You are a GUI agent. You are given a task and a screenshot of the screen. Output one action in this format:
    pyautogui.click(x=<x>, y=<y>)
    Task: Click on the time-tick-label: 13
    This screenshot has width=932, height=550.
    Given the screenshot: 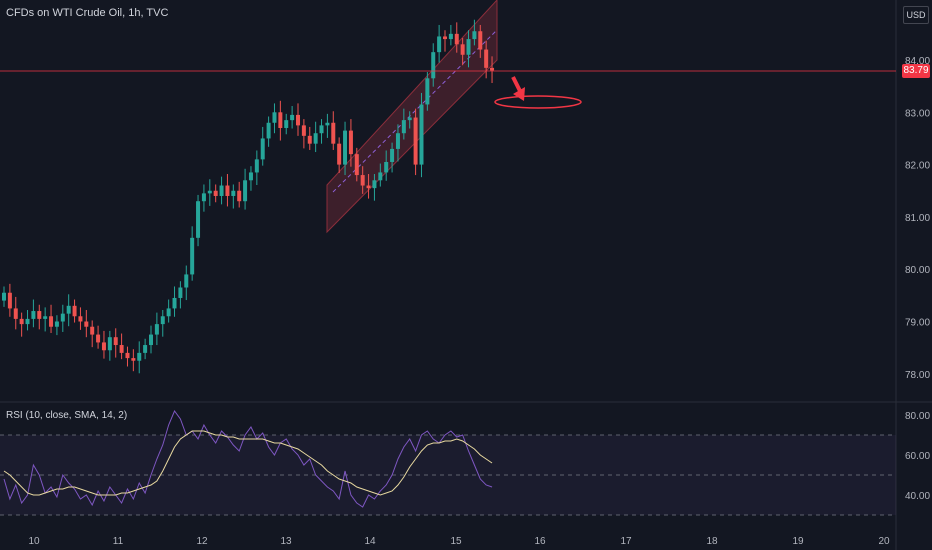 What is the action you would take?
    pyautogui.click(x=286, y=541)
    